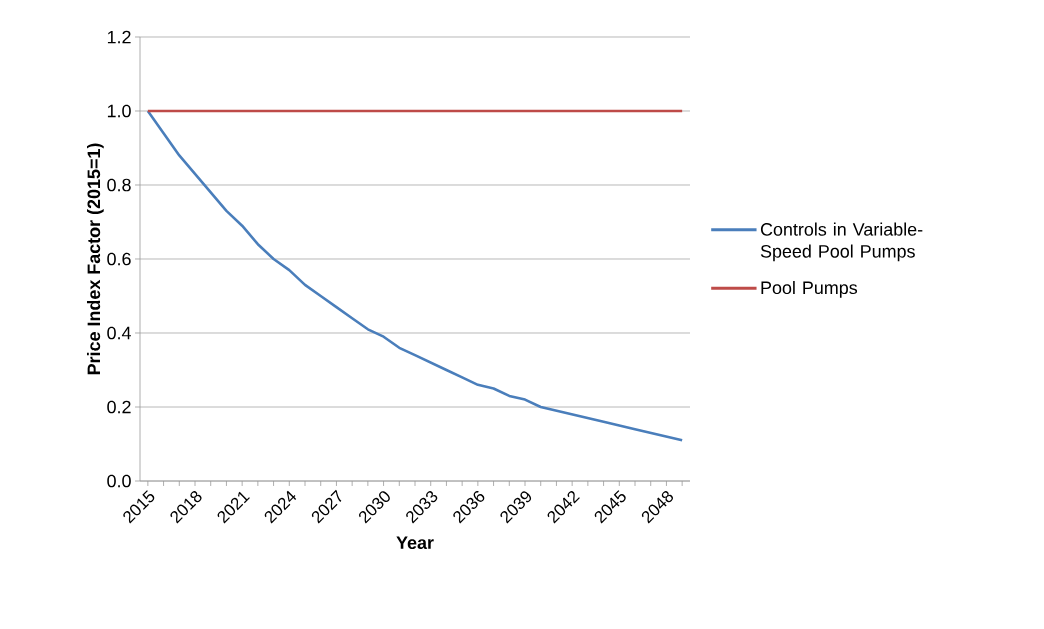  What do you see at coordinates (841, 242) in the screenshot?
I see `legend-label: Controls in Variable-Speed Pool Pumps` at bounding box center [841, 242].